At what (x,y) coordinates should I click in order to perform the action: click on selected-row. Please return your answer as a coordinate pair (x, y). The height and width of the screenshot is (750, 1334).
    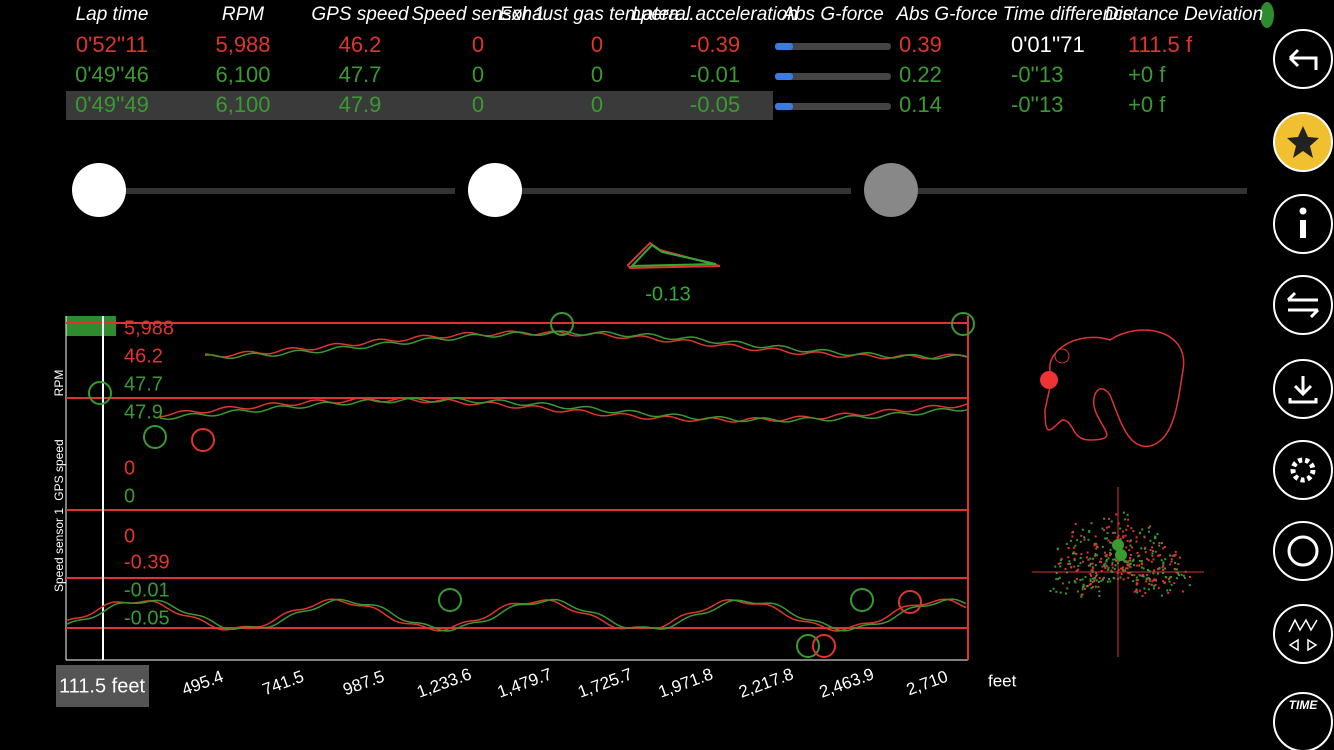
    Looking at the image, I should click on (419, 105).